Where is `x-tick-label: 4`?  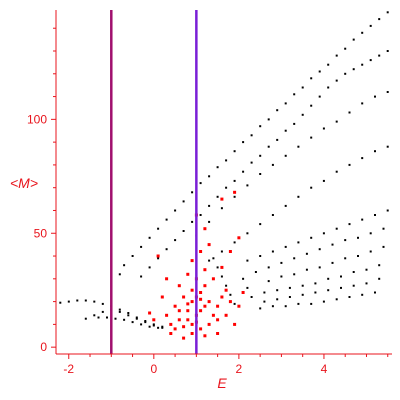 x-tick-label: 4 is located at coordinates (324, 369).